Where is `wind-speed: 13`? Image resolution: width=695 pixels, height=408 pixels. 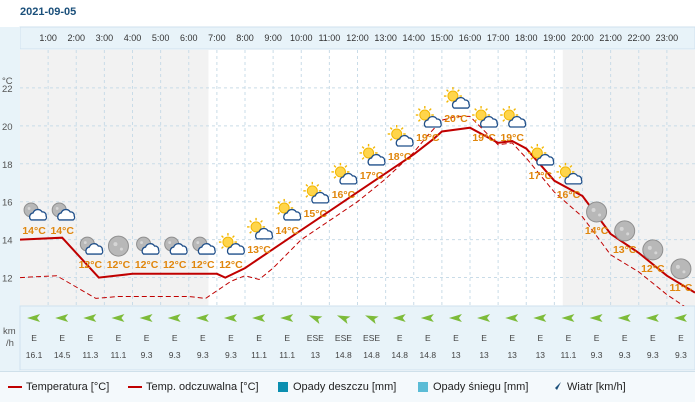 wind-speed: 13 is located at coordinates (484, 355).